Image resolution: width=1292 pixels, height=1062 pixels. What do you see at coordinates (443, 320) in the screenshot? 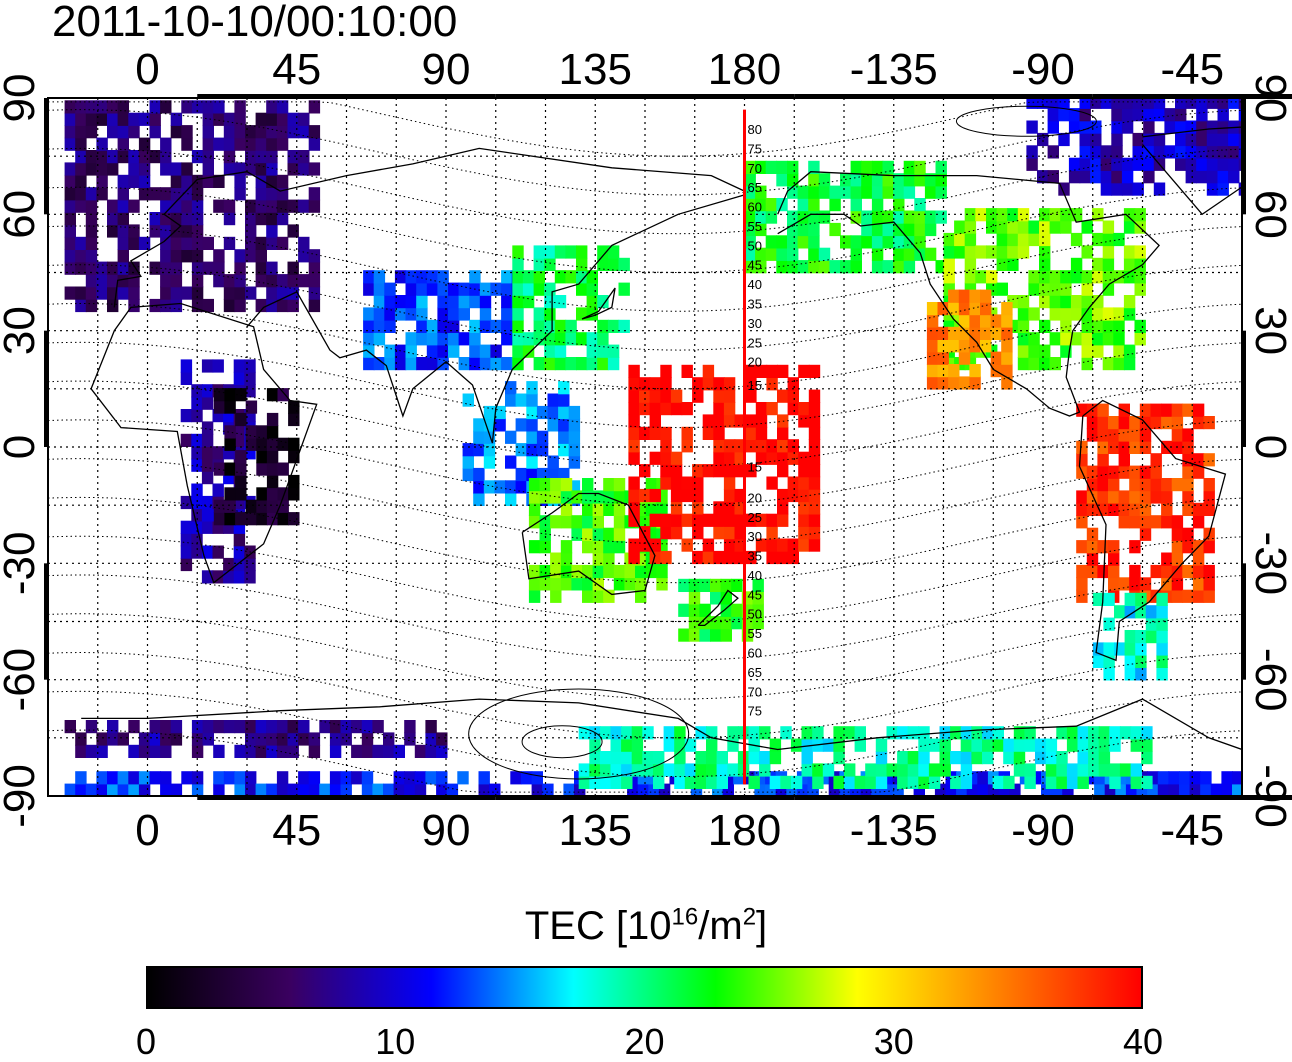
I see `tec-patch-asia` at bounding box center [443, 320].